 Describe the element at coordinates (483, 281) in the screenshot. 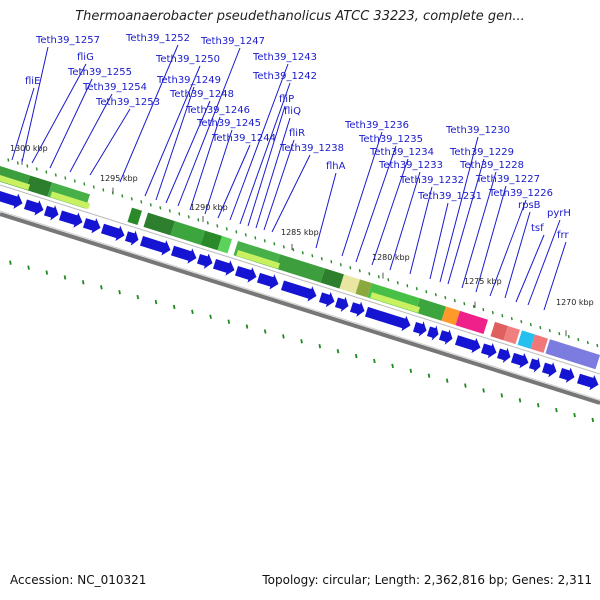

I see `scale-label: 1275 kbp` at that location.